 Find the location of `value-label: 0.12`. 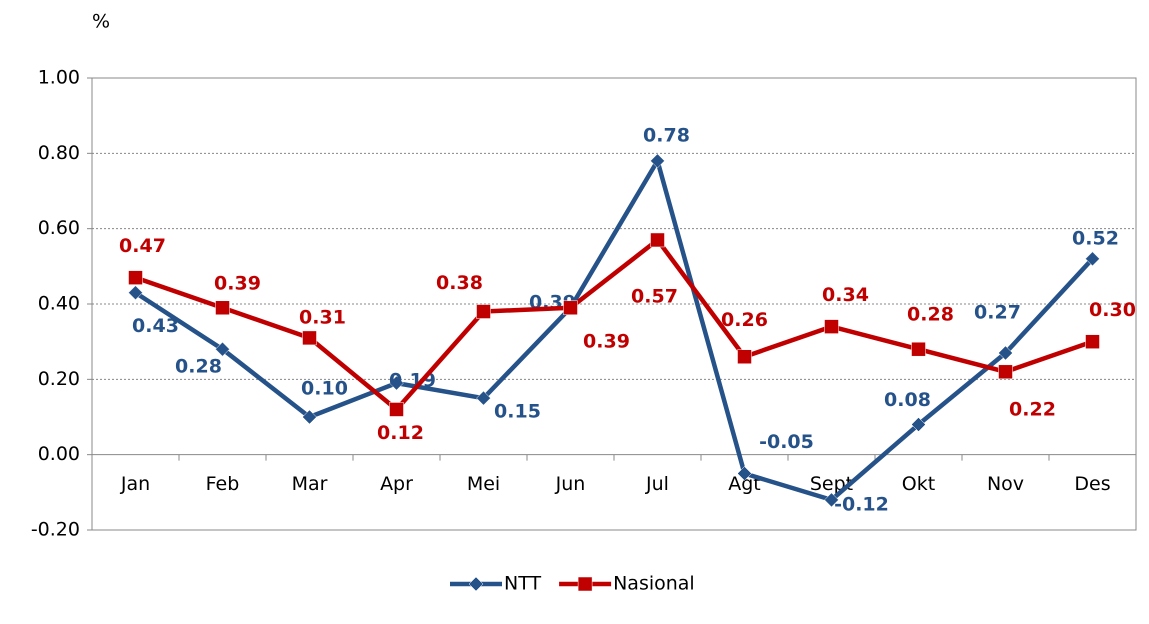

value-label: 0.12 is located at coordinates (400, 433).